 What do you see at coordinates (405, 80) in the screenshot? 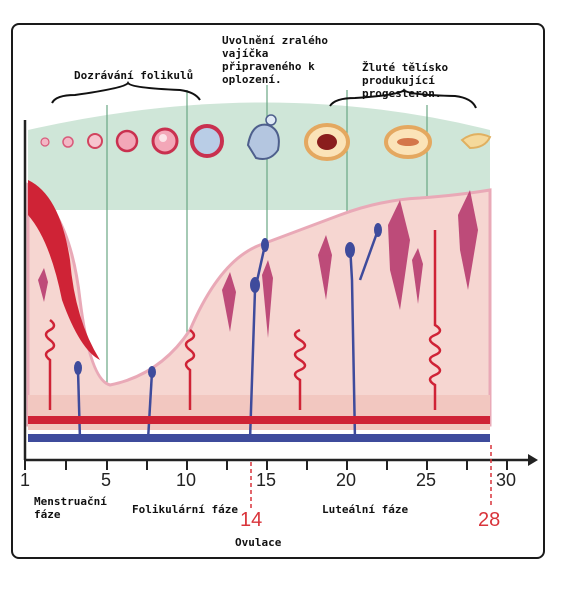
I see `corpus-luteum-label: Žluté tělísko produkující progesteron.` at bounding box center [405, 80].